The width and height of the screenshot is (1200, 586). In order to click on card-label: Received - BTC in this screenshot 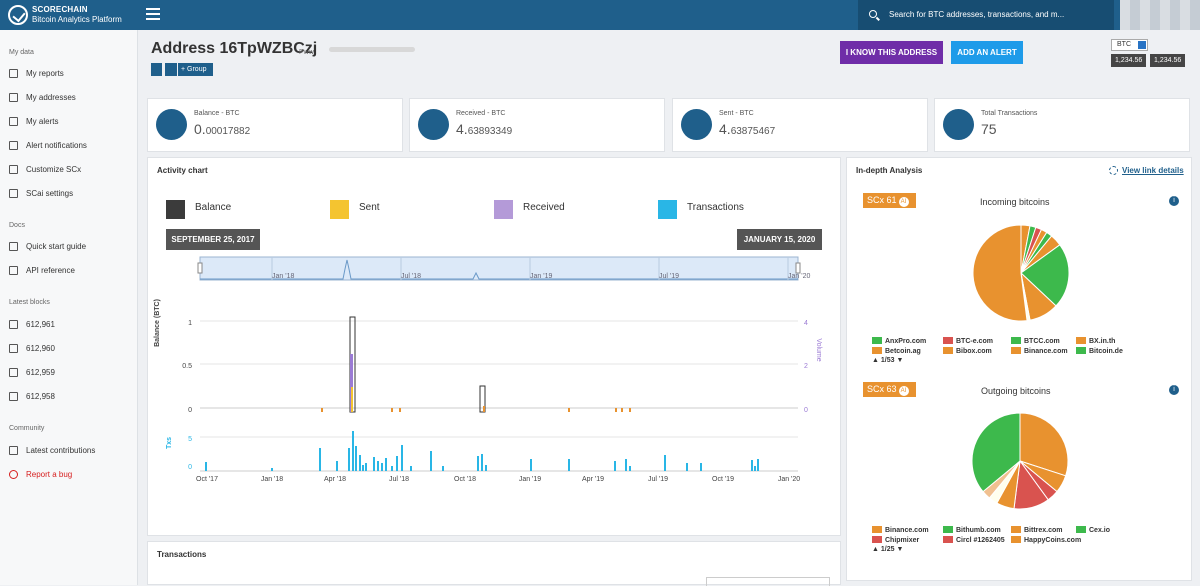, I will do `click(481, 113)`.